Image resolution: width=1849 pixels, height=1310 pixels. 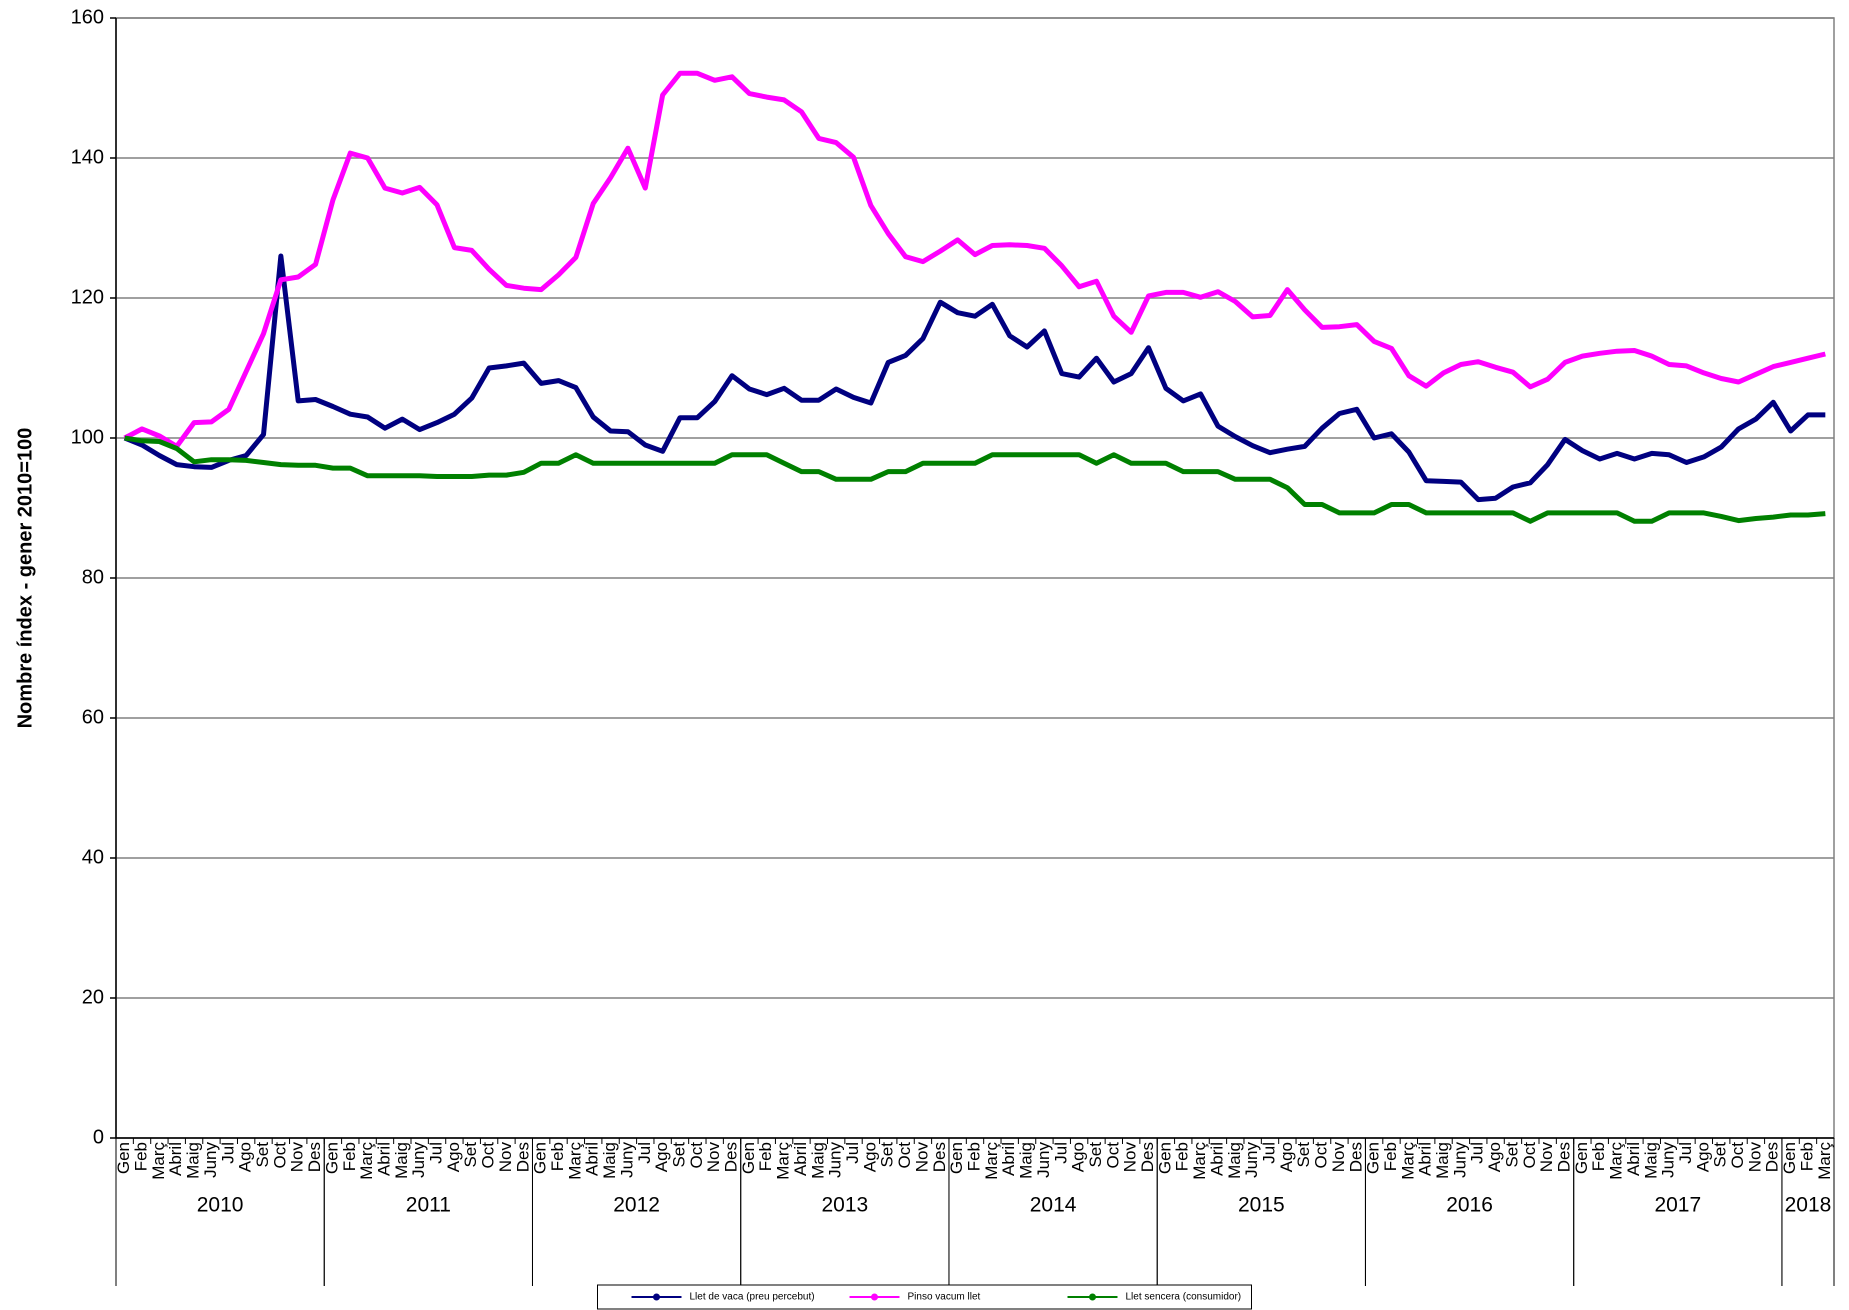 What do you see at coordinates (636, 1205) in the screenshot?
I see `year-label: 2012` at bounding box center [636, 1205].